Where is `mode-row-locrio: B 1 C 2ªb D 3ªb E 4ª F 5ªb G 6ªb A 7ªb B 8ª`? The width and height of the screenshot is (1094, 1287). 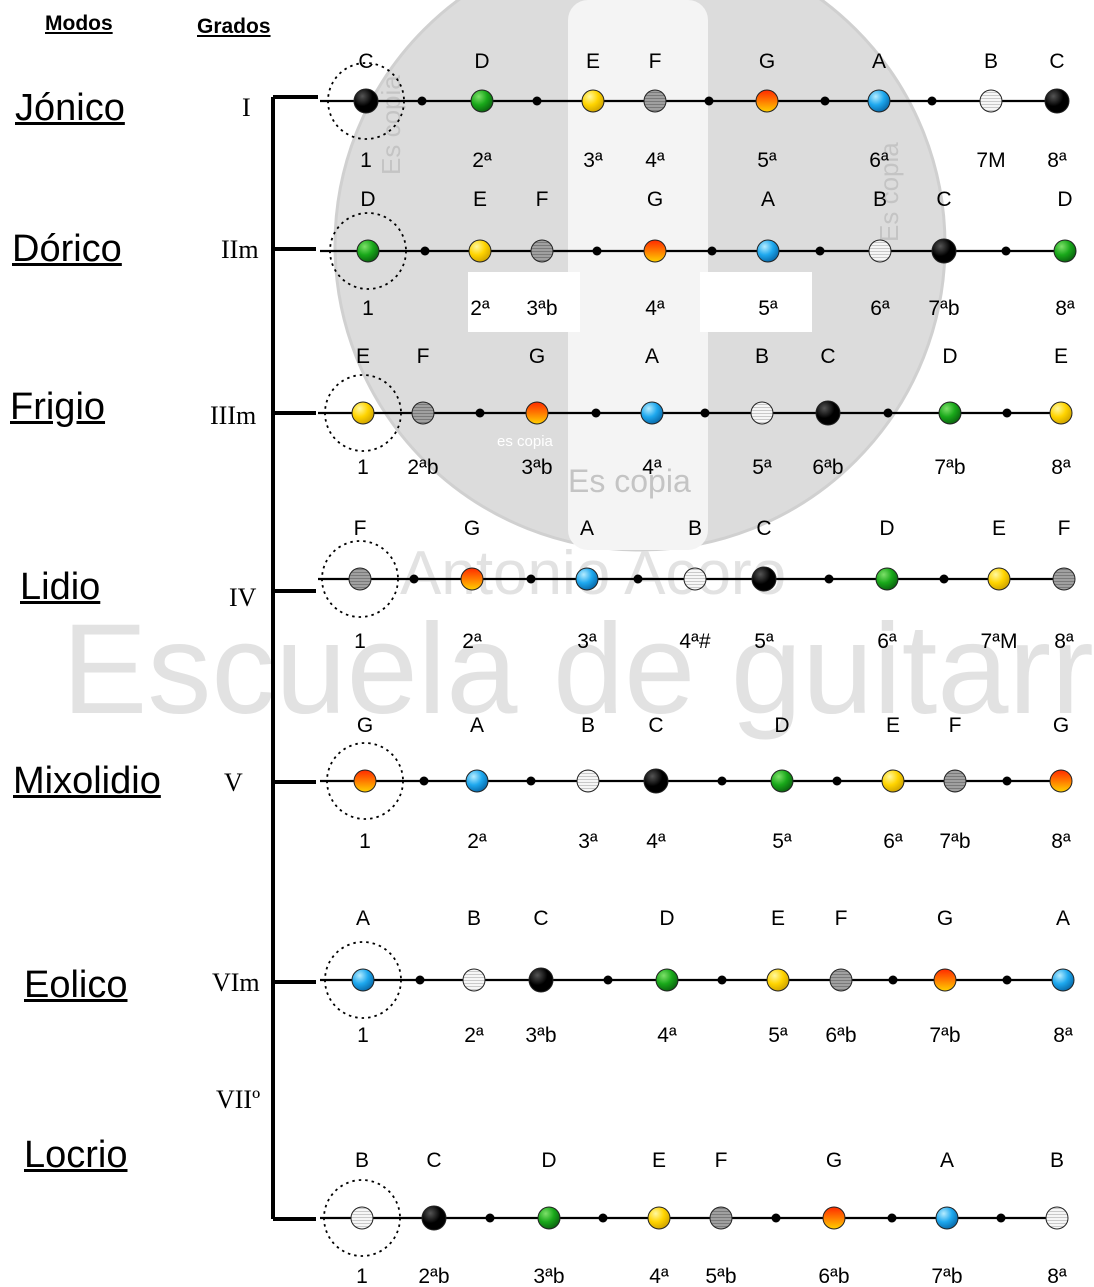
mode-row-locrio: B 1 C 2ªb D 3ªb E 4ª F 5ªb G 6ªb A 7ªb B 8ª is located at coordinates (694, 1218).